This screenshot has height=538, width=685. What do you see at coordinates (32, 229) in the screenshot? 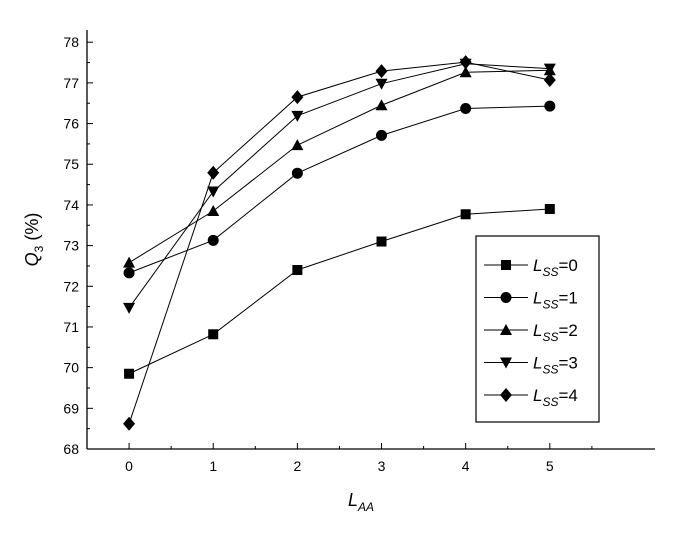
I see `y-axis-title-unit: (%)` at bounding box center [32, 229].